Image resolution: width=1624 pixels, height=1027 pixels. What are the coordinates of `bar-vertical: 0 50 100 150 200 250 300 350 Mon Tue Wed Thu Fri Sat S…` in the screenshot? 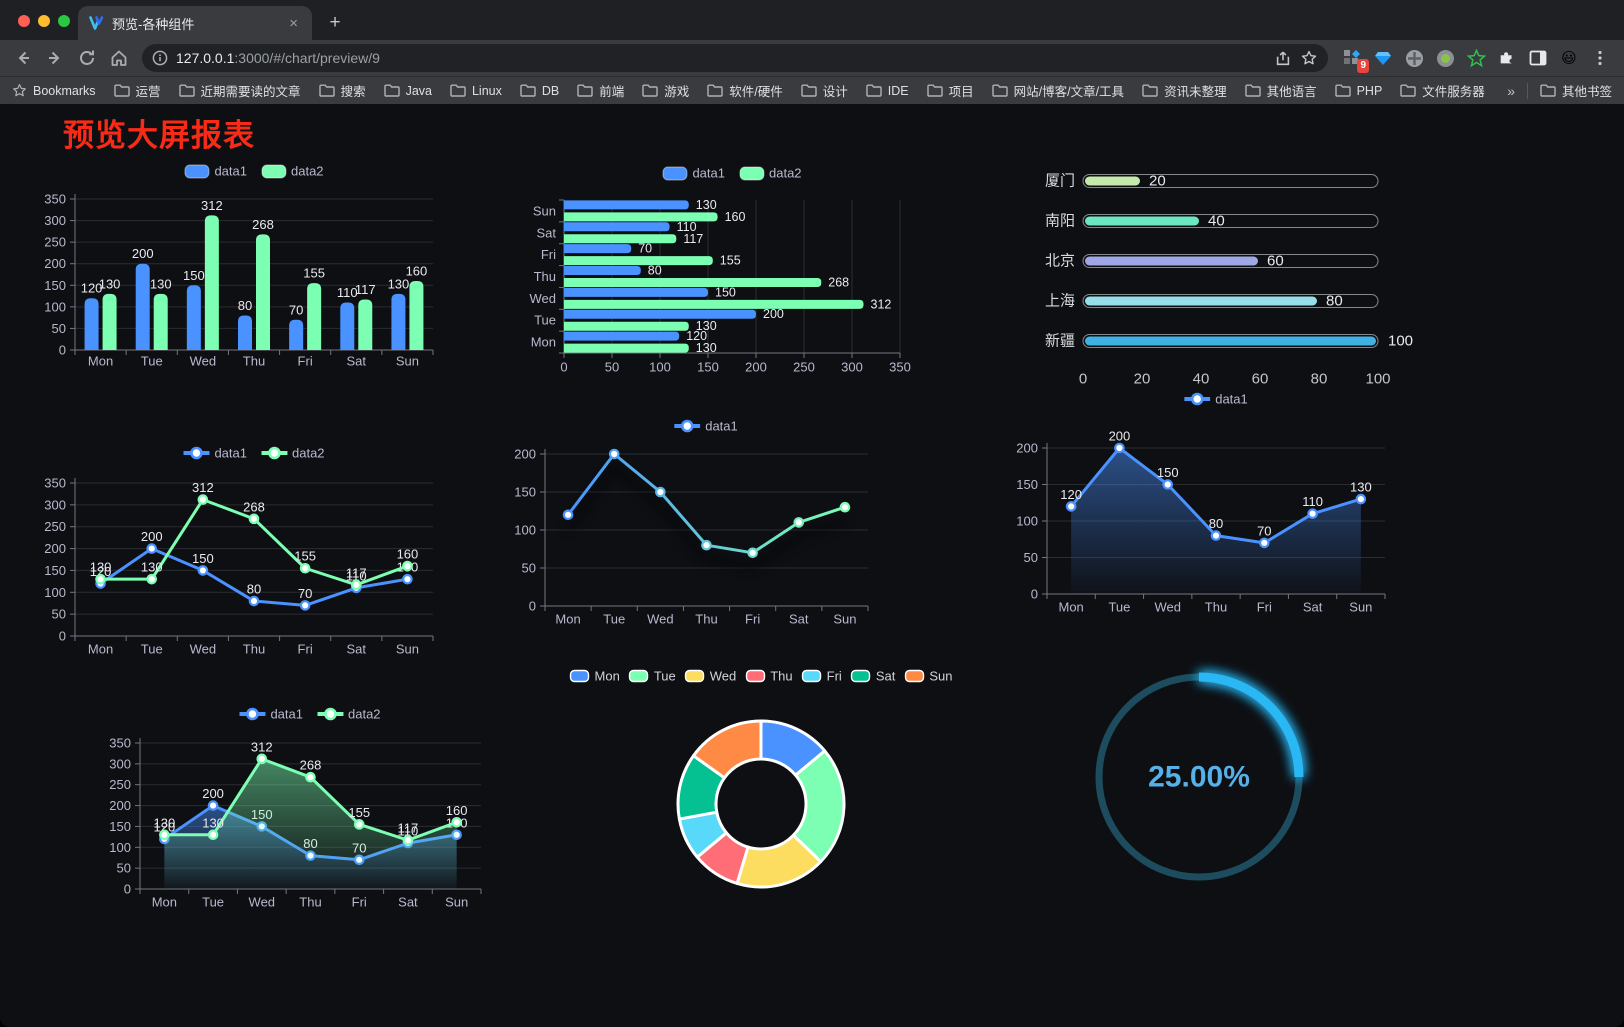 It's located at (239, 280).